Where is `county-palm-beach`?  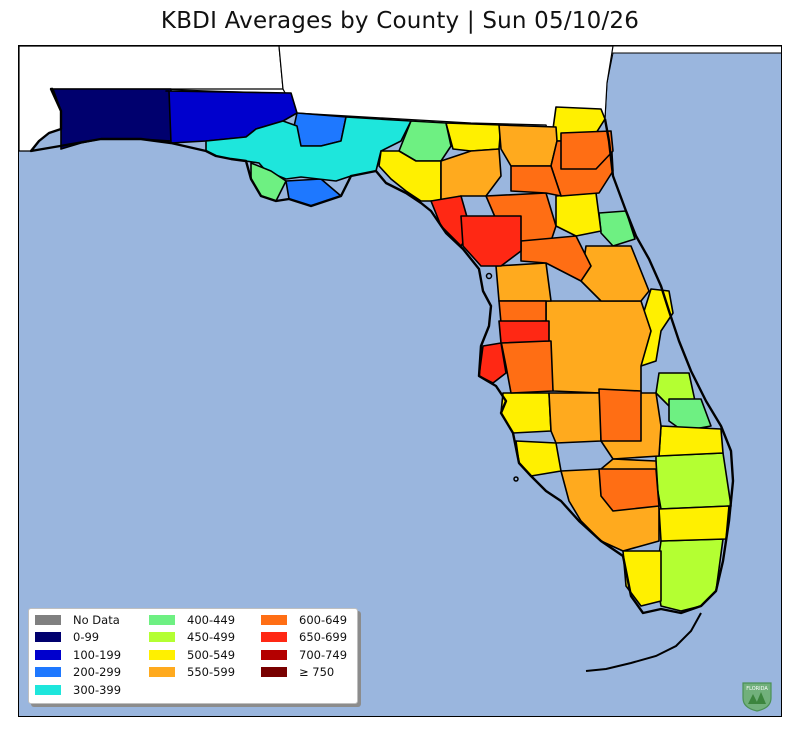 county-palm-beach is located at coordinates (693, 481).